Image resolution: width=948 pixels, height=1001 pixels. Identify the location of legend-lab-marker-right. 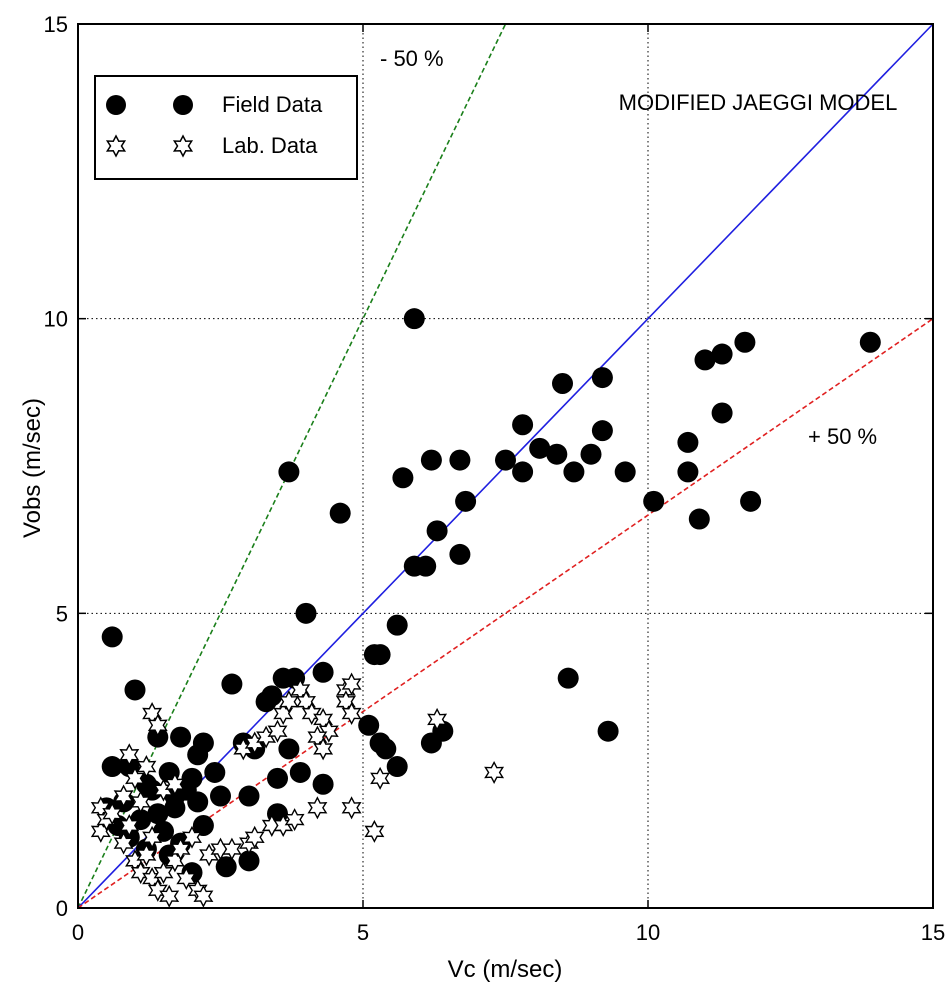
(183, 146).